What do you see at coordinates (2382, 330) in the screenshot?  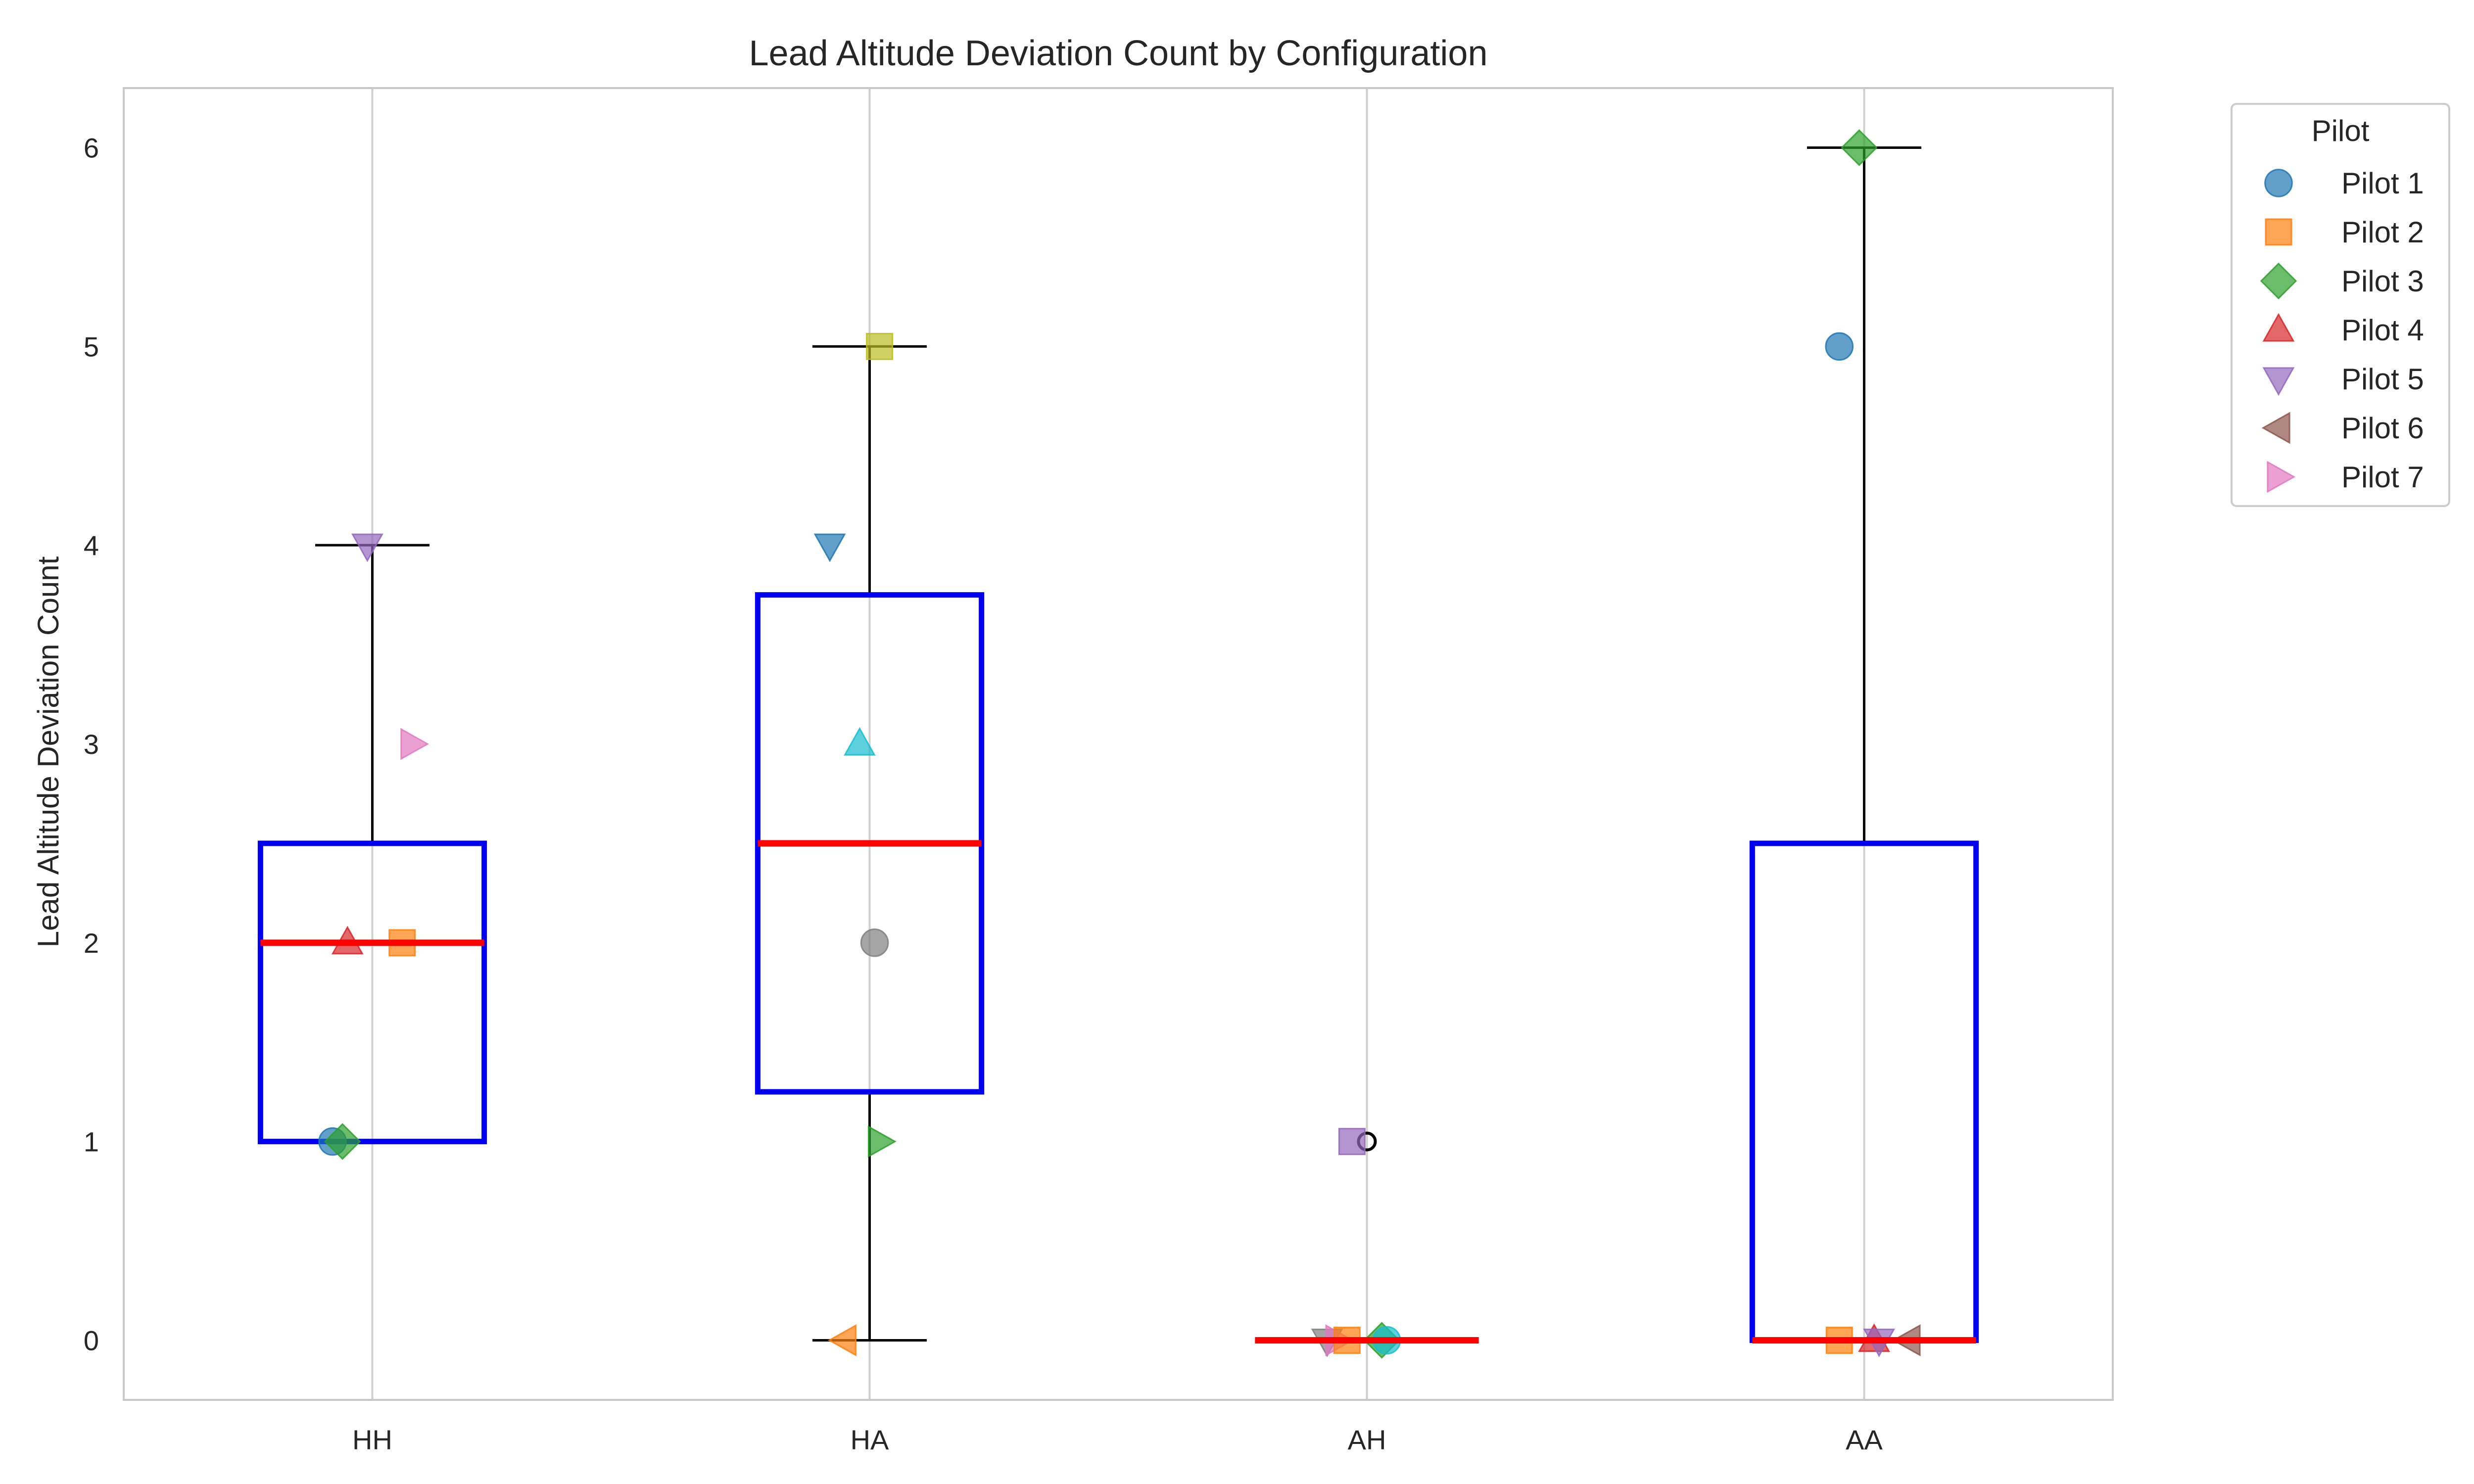 I see `legend-label-4: Pilot 4` at bounding box center [2382, 330].